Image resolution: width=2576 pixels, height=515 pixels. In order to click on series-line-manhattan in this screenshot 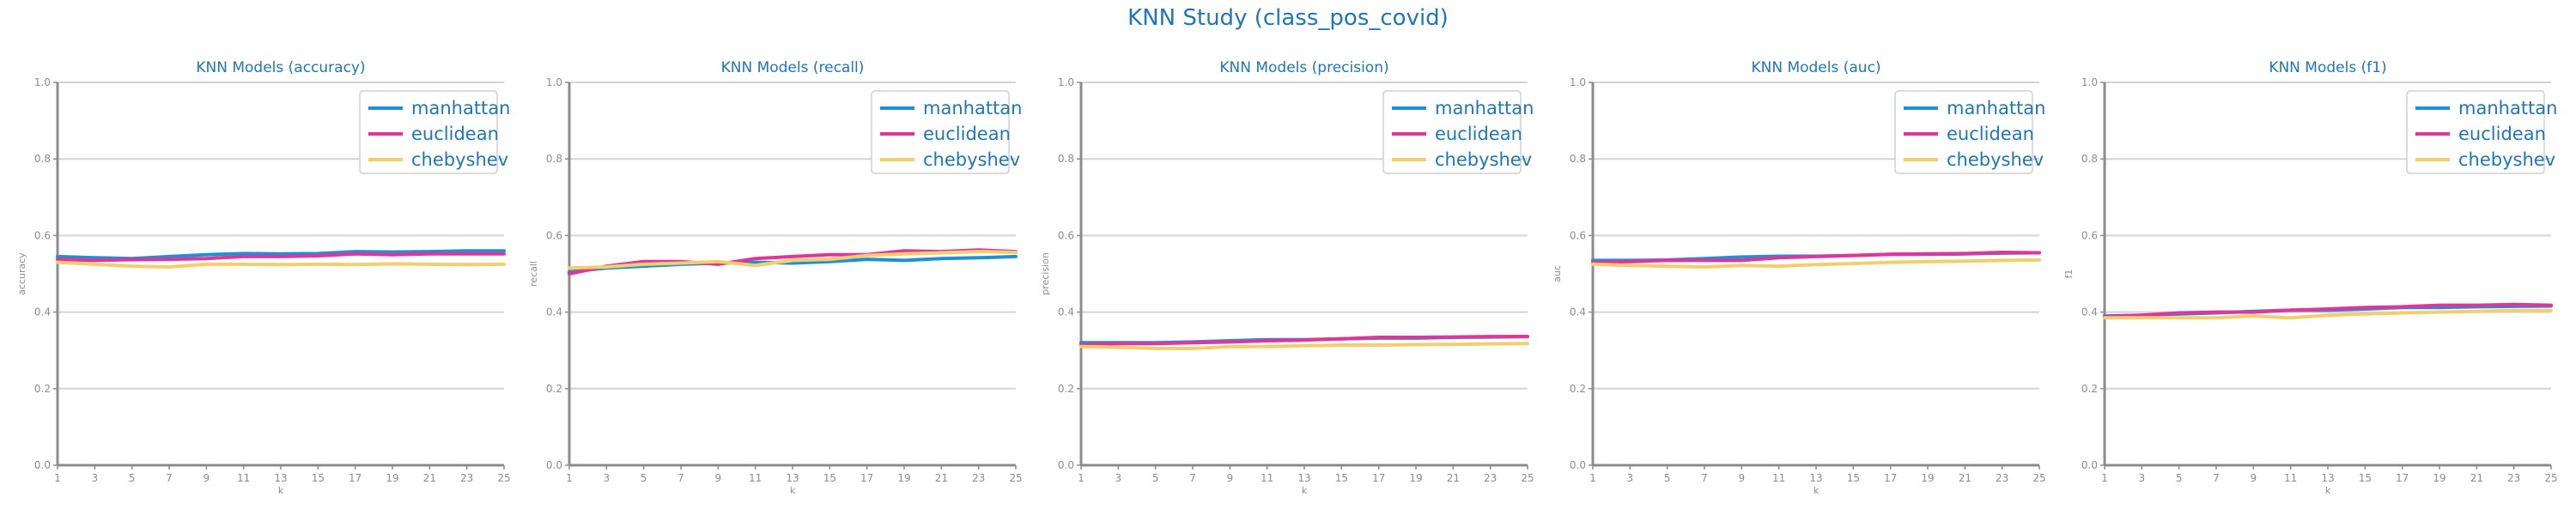, I will do `click(793, 264)`.